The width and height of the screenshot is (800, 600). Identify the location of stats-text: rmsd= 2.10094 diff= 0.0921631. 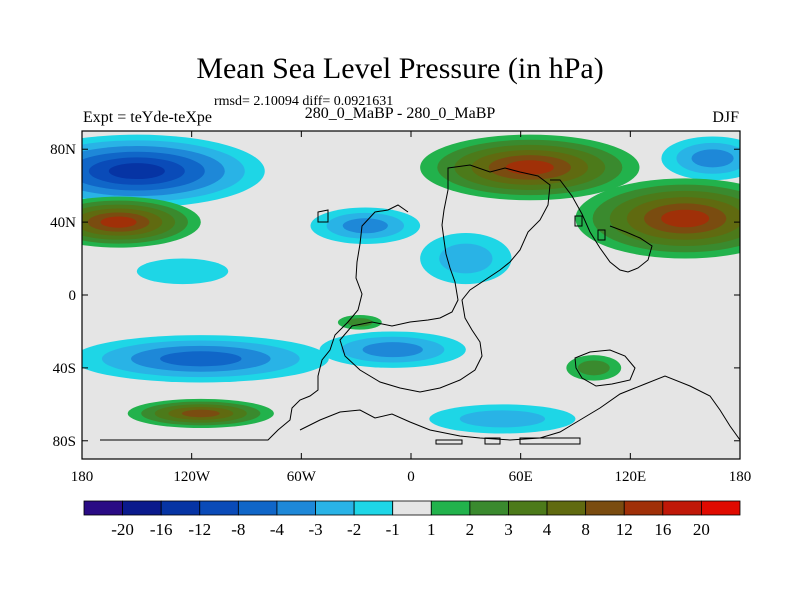
(304, 101).